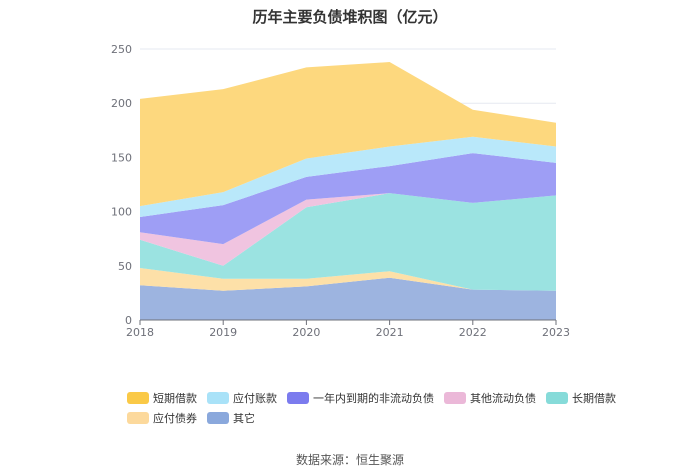  I want to click on y-tick-label: 250, so click(121, 49).